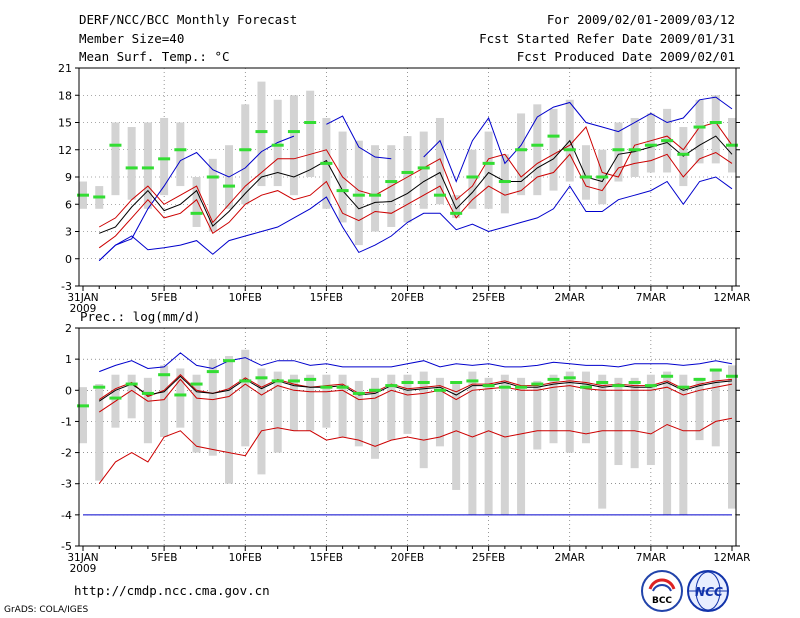  I want to click on temp-ytick-label: 15, so click(65, 123).